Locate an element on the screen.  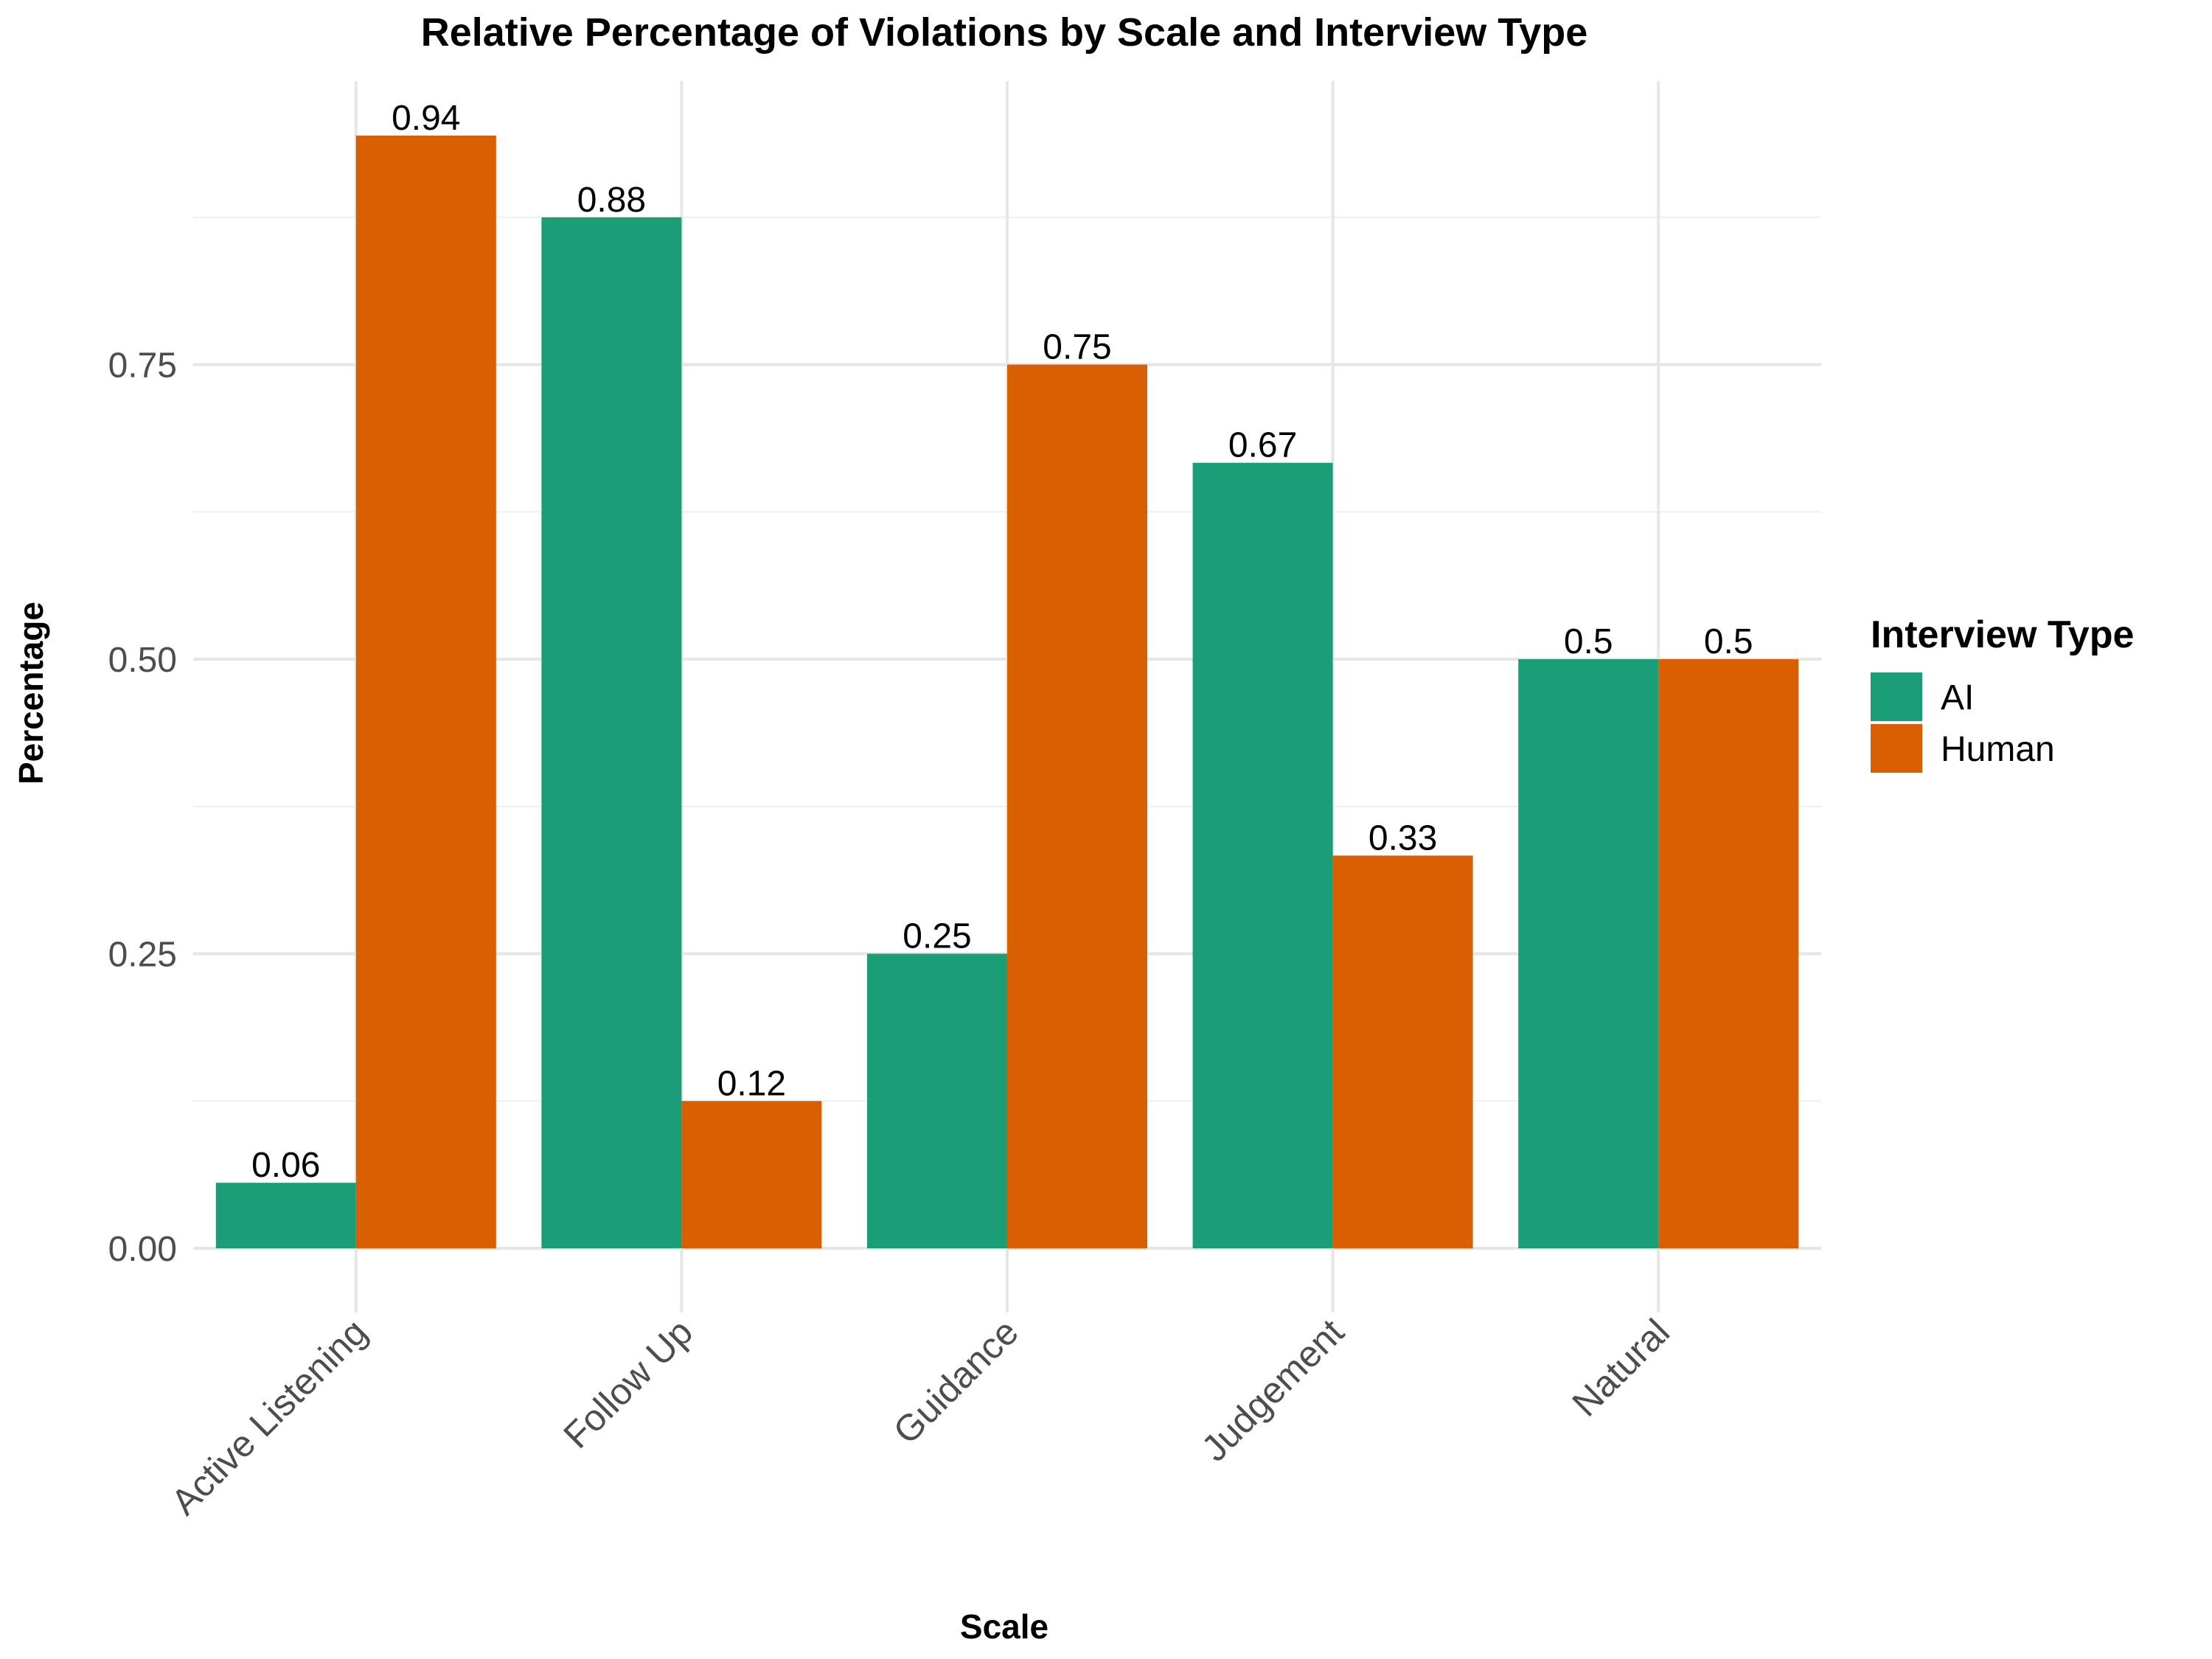
y-axis-ticks: 0.00 0.25 0.50 0.75 is located at coordinates (142, 808).